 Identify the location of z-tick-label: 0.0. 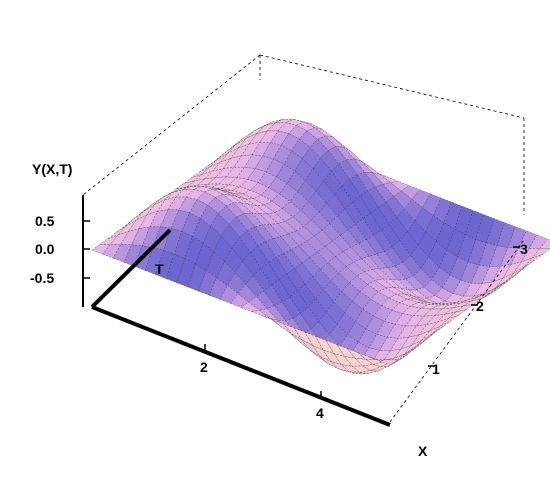
(45, 249).